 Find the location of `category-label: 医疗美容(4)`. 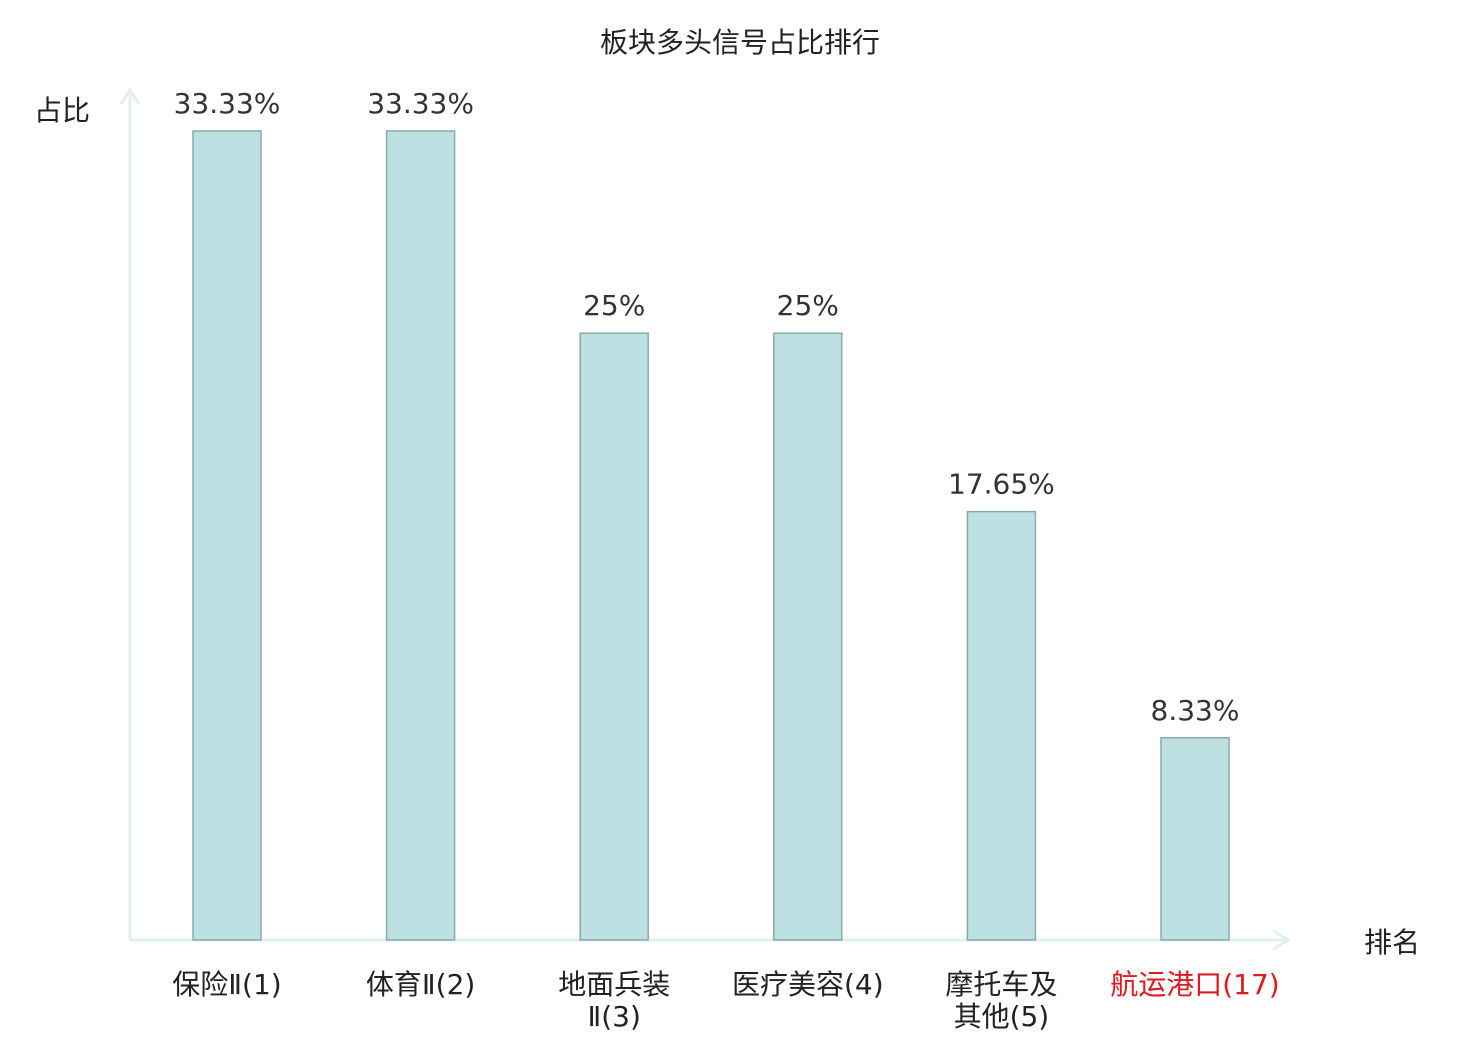

category-label: 医疗美容(4) is located at coordinates (808, 984).